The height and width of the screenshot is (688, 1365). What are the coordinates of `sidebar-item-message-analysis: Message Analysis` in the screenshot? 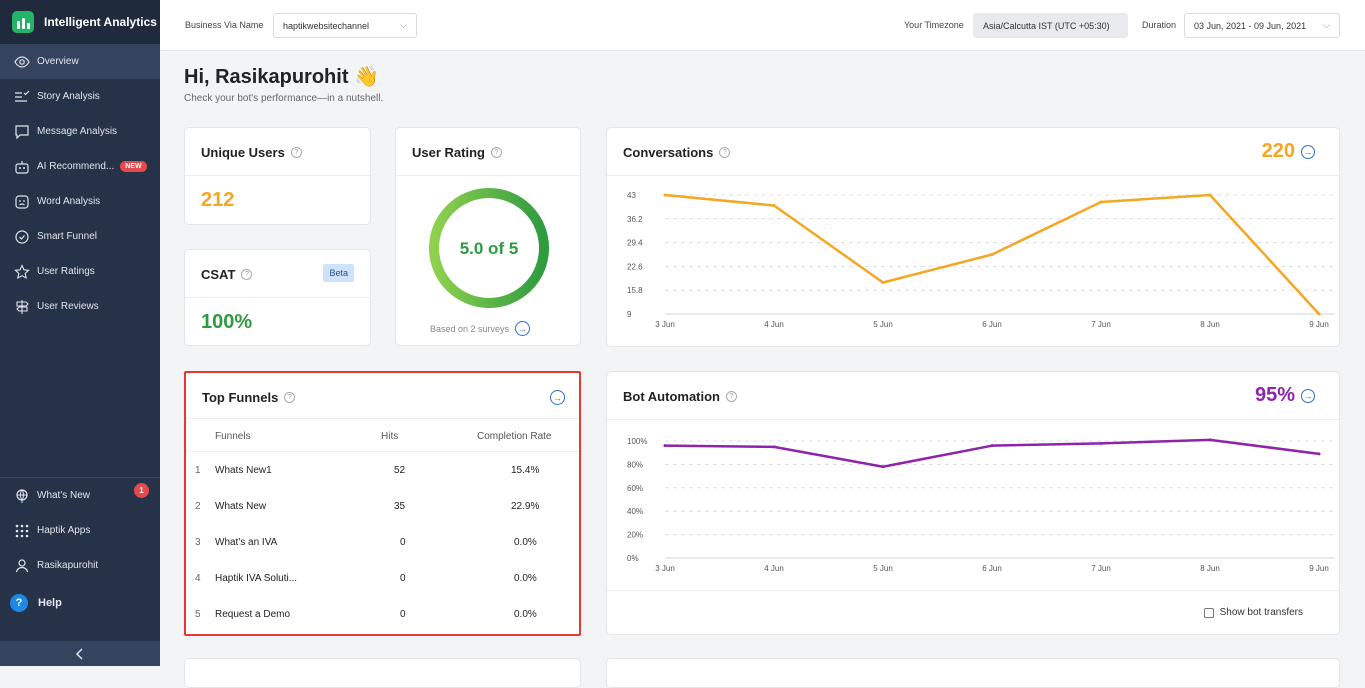 It's located at (80, 131).